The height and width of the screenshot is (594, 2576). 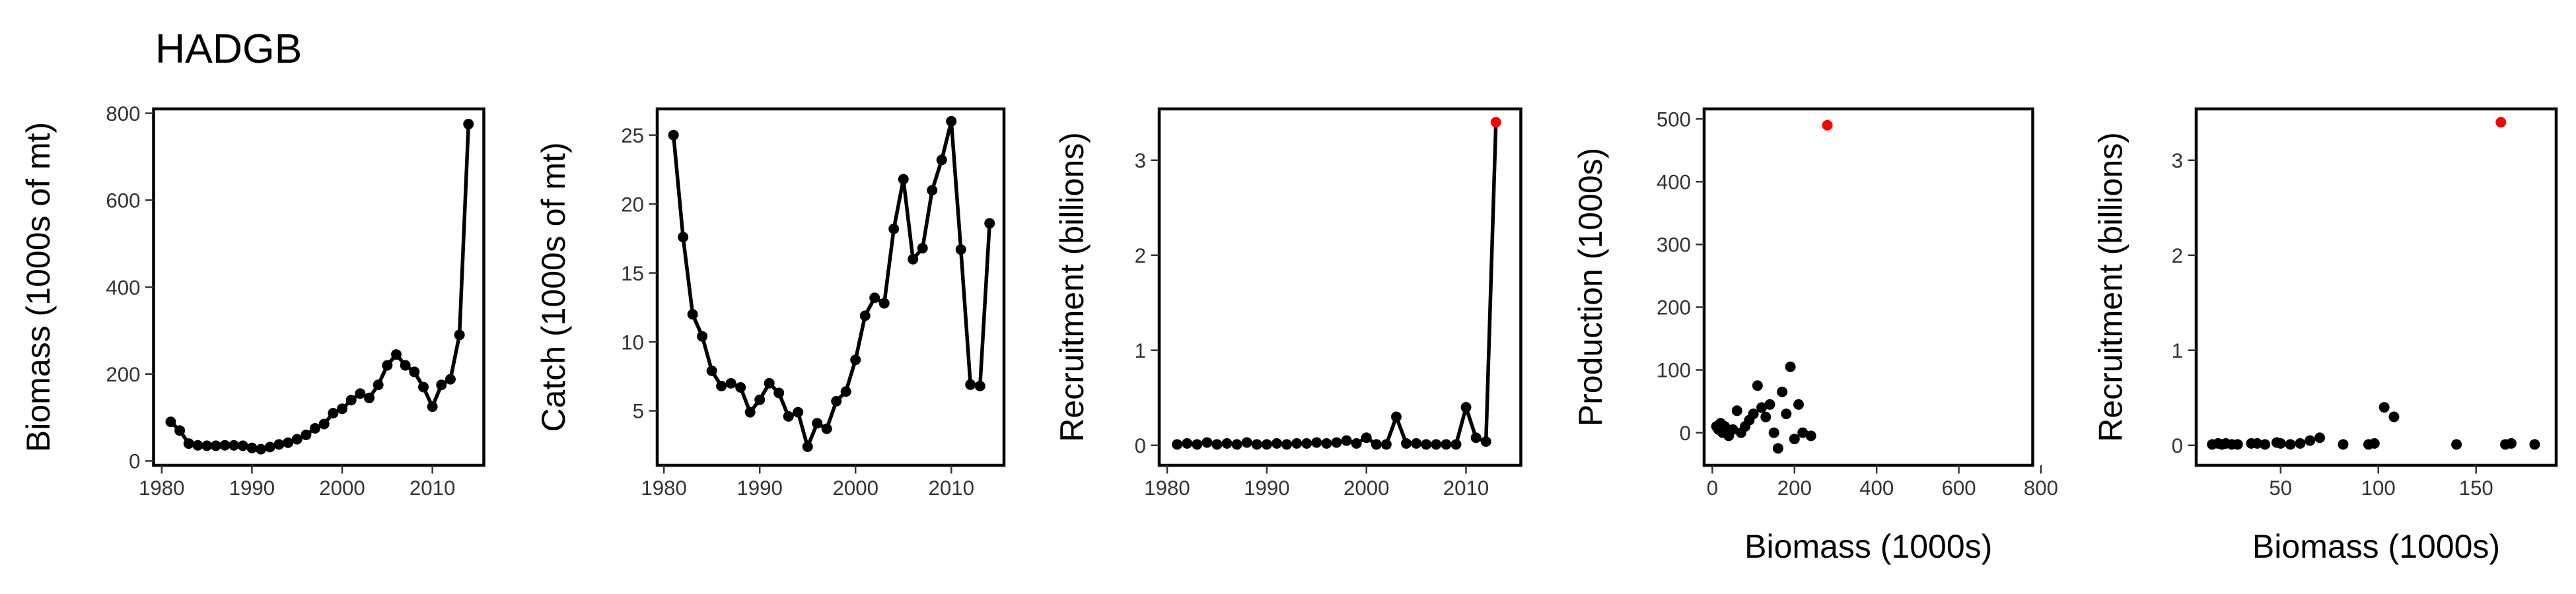 I want to click on y-tick-label: 10, so click(x=632, y=342).